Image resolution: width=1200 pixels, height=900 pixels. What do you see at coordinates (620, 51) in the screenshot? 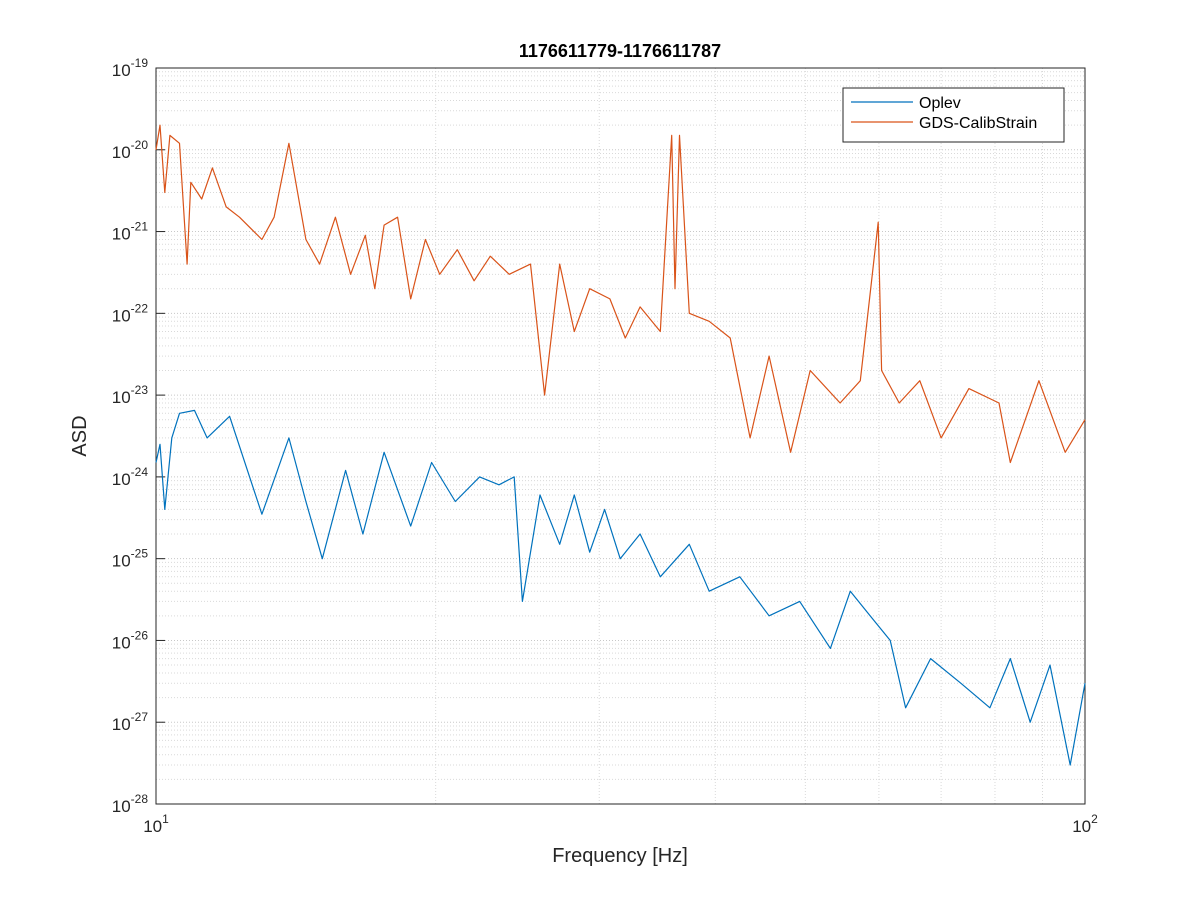
I see `chart-title: 1176611779-1176611787` at bounding box center [620, 51].